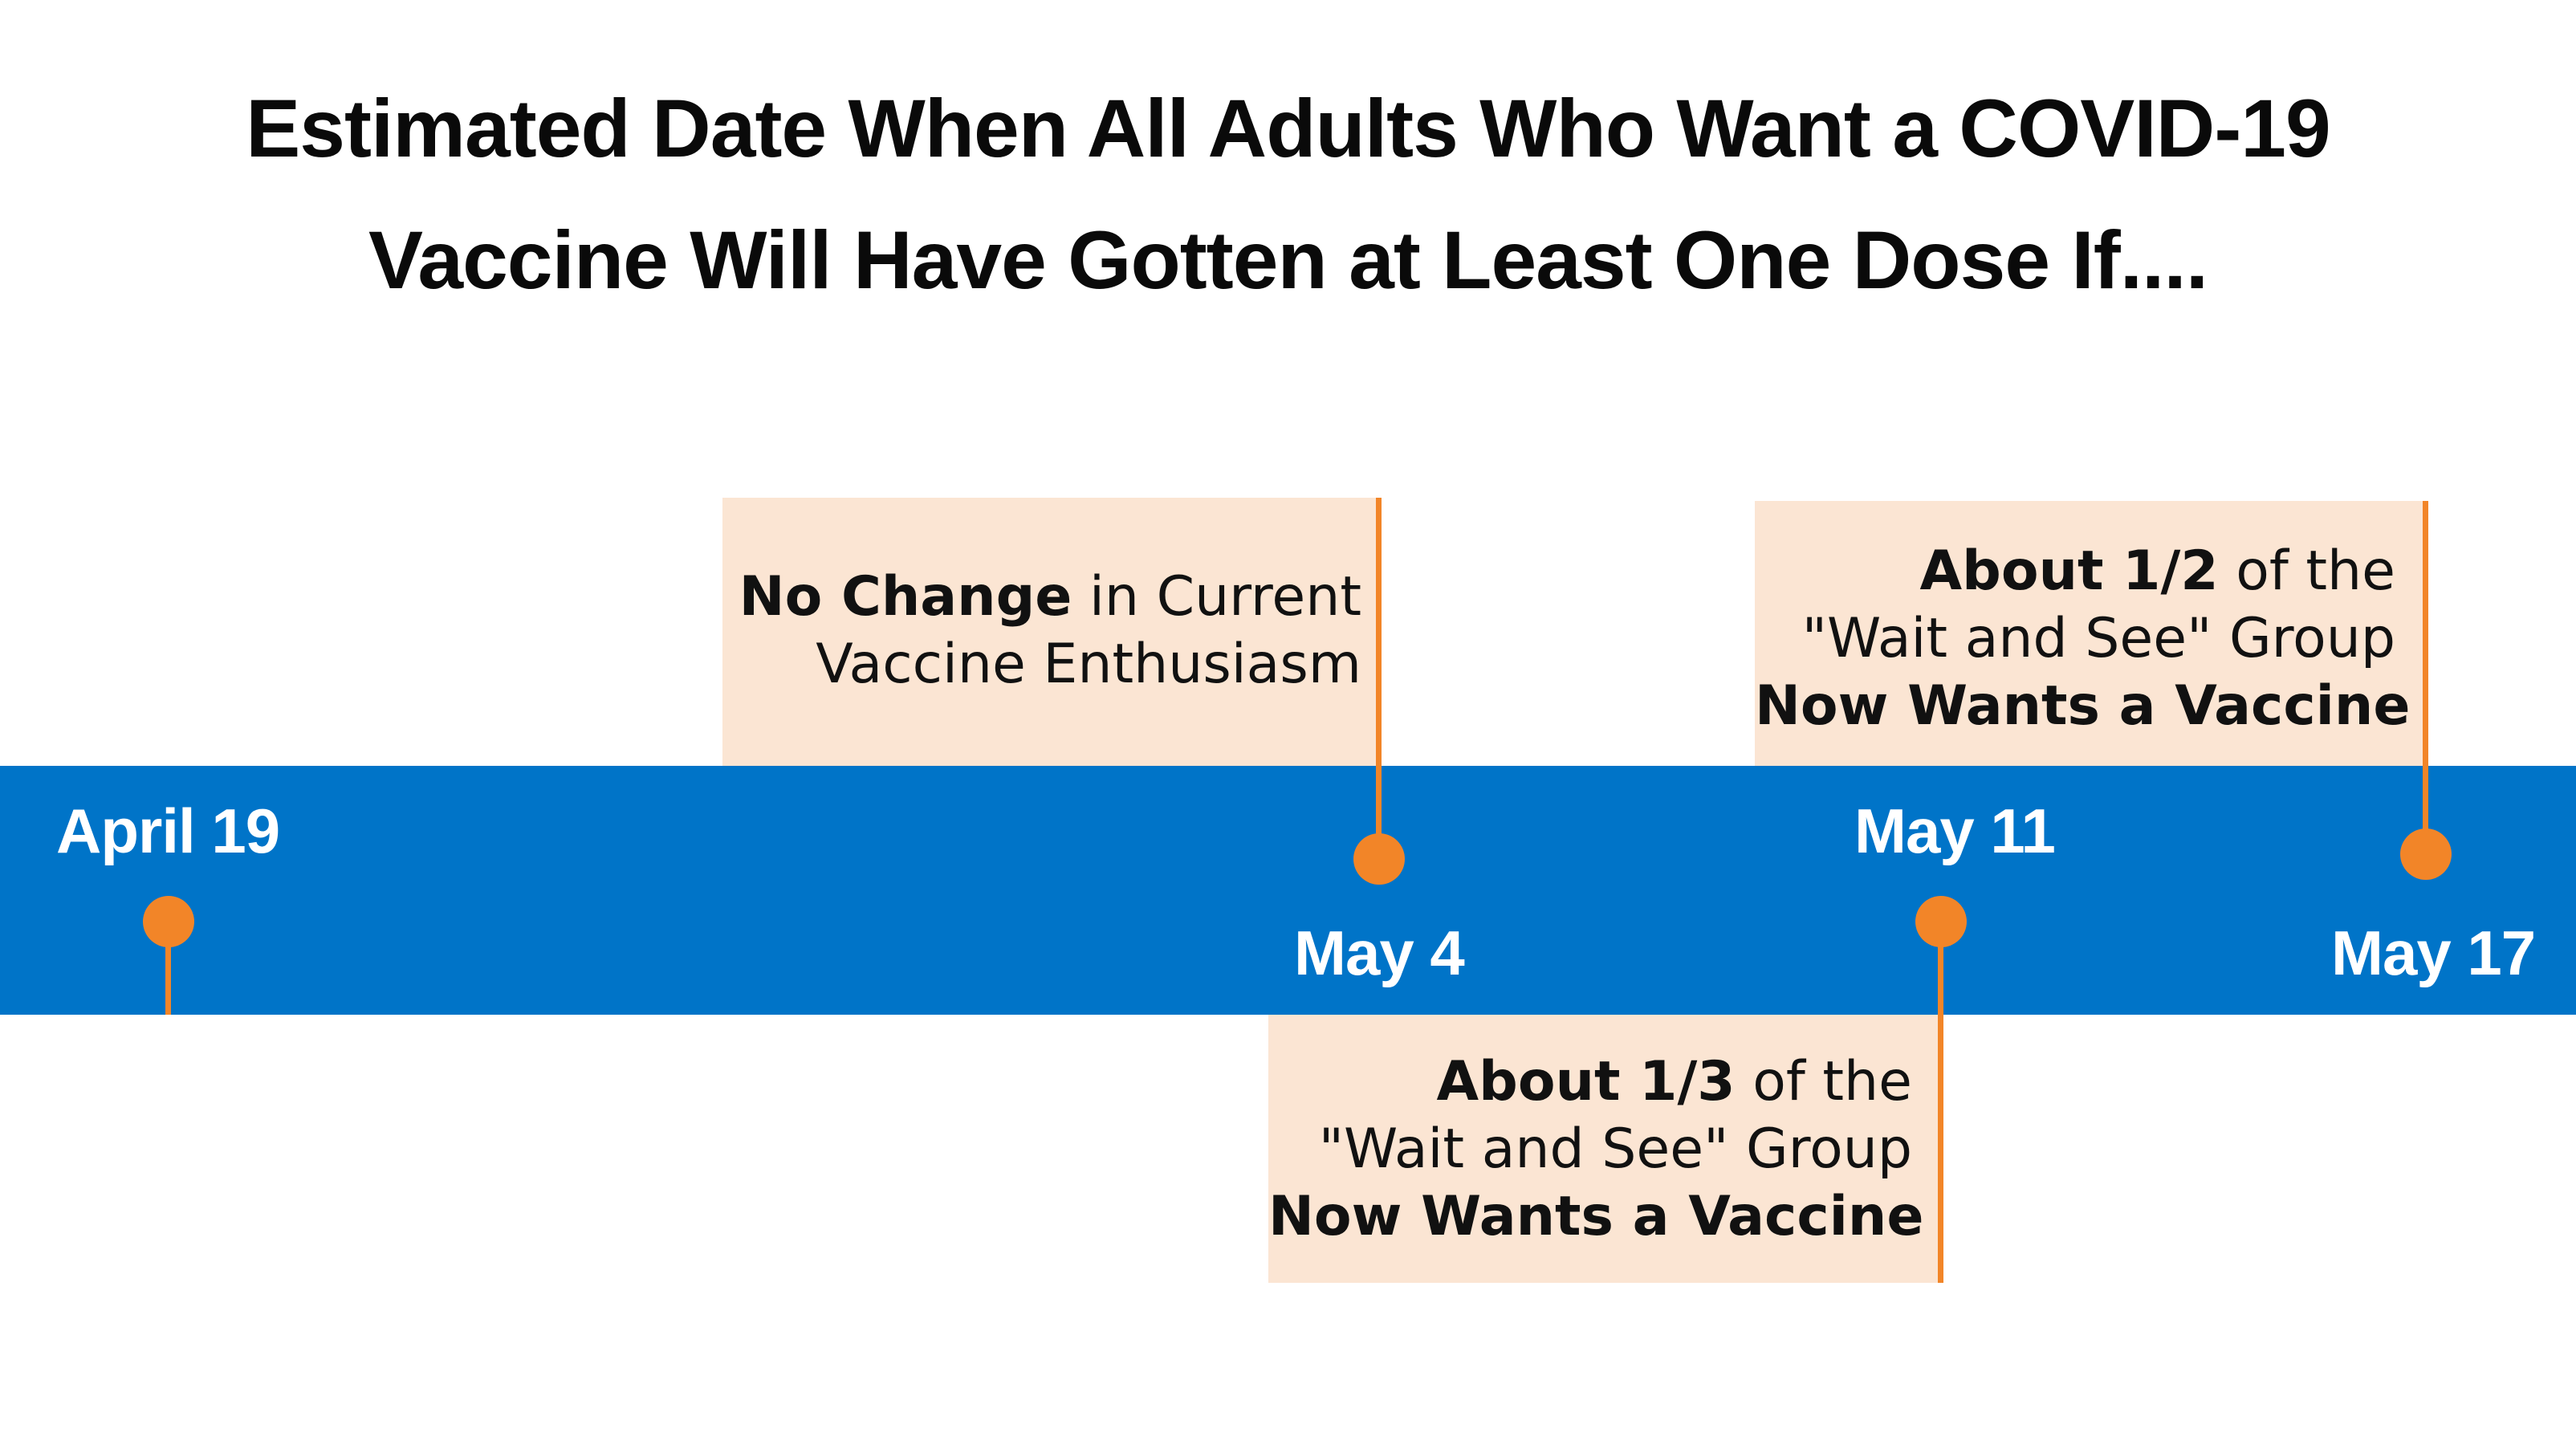 The image size is (2576, 1445). Describe the element at coordinates (1379, 953) in the screenshot. I see `date-label-may-4: May 4` at that location.